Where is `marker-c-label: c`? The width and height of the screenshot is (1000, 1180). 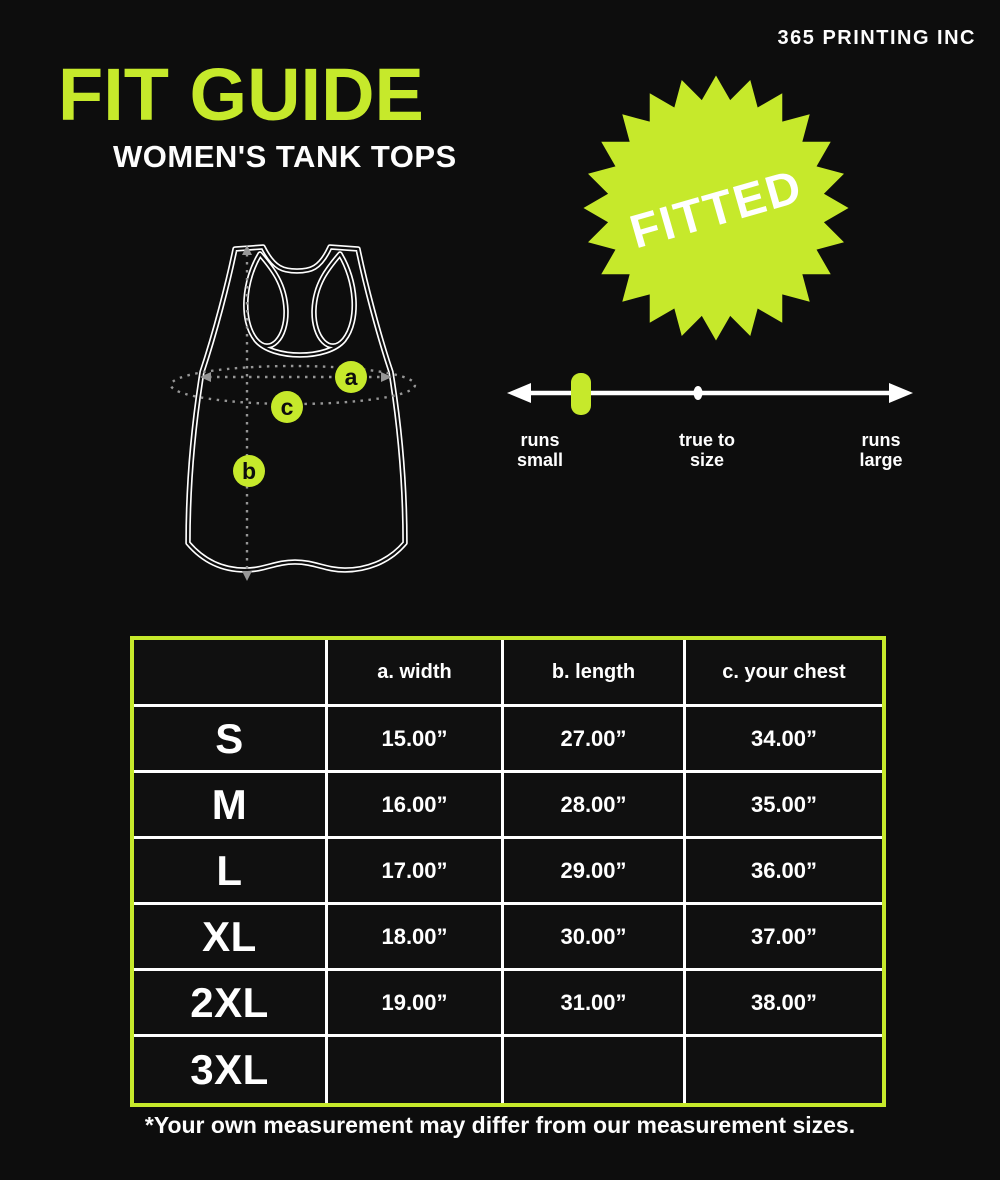 marker-c-label: c is located at coordinates (287, 407).